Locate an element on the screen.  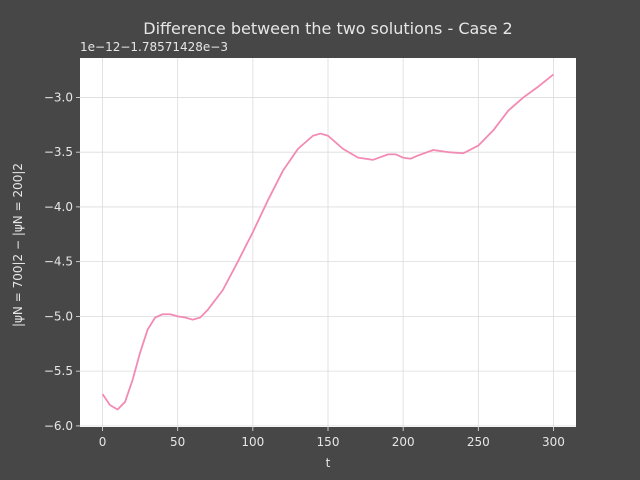
x-tick-label: 0 is located at coordinates (103, 442).